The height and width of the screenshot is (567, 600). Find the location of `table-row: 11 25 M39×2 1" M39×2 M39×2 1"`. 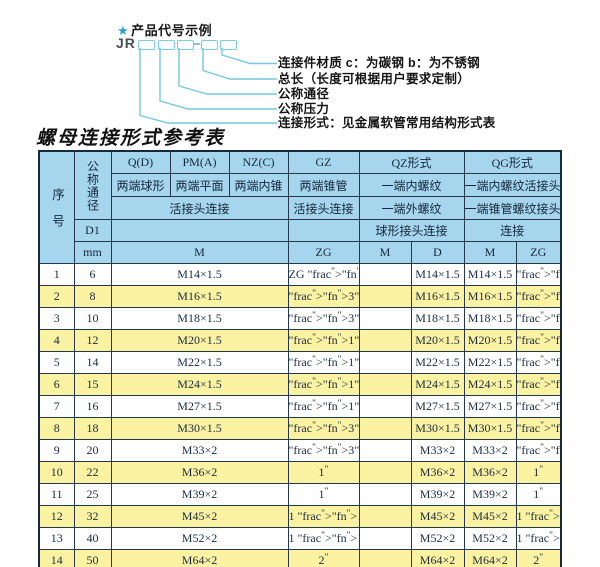

table-row: 11 25 M39×2 1" M39×2 M39×2 1" is located at coordinates (300, 494).